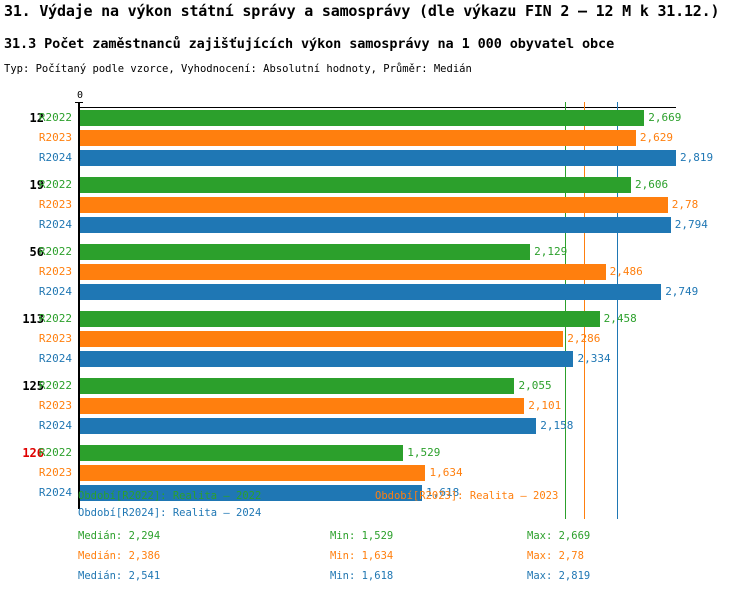 This screenshot has height=594, width=750. What do you see at coordinates (362, 576) in the screenshot?
I see `stat-min-2: Min: 1,618` at bounding box center [362, 576].